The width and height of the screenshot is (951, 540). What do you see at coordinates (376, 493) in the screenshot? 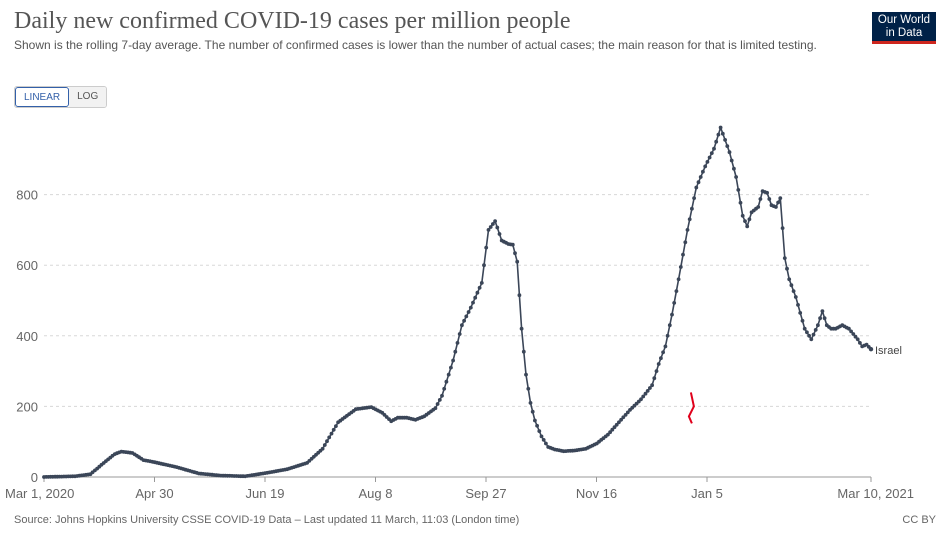
I see `x-tick-label: Aug 8` at bounding box center [376, 493].